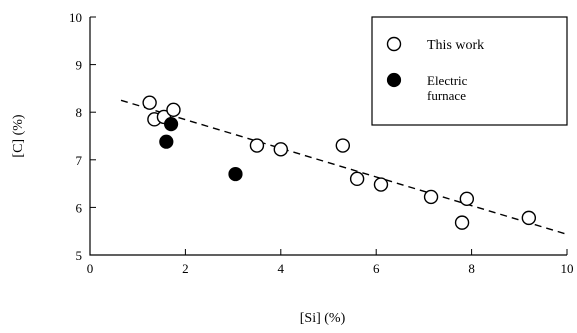 The width and height of the screenshot is (577, 333). What do you see at coordinates (18, 135) in the screenshot?
I see `y-axis-title: [C] (%)` at bounding box center [18, 135].